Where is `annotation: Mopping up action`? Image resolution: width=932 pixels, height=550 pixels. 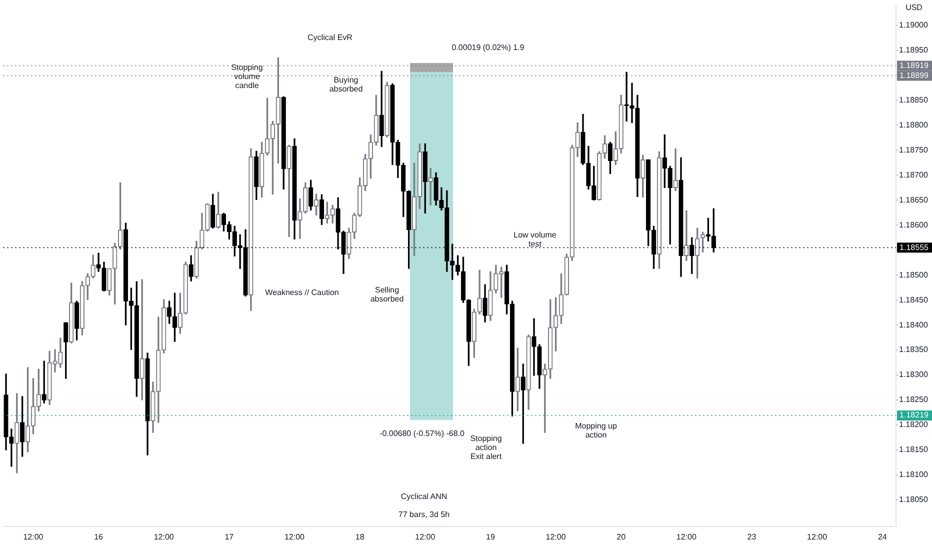 annotation: Mopping up action is located at coordinates (596, 431).